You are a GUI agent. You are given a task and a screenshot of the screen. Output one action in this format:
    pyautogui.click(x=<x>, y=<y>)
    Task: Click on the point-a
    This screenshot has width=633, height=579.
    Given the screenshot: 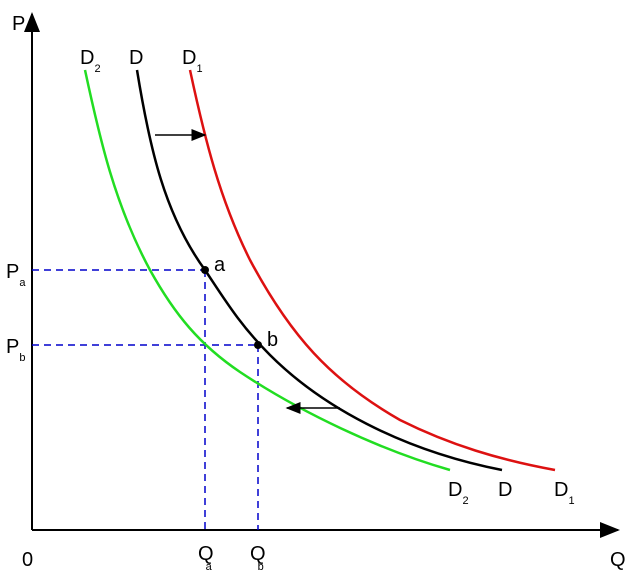 What is the action you would take?
    pyautogui.click(x=205, y=270)
    